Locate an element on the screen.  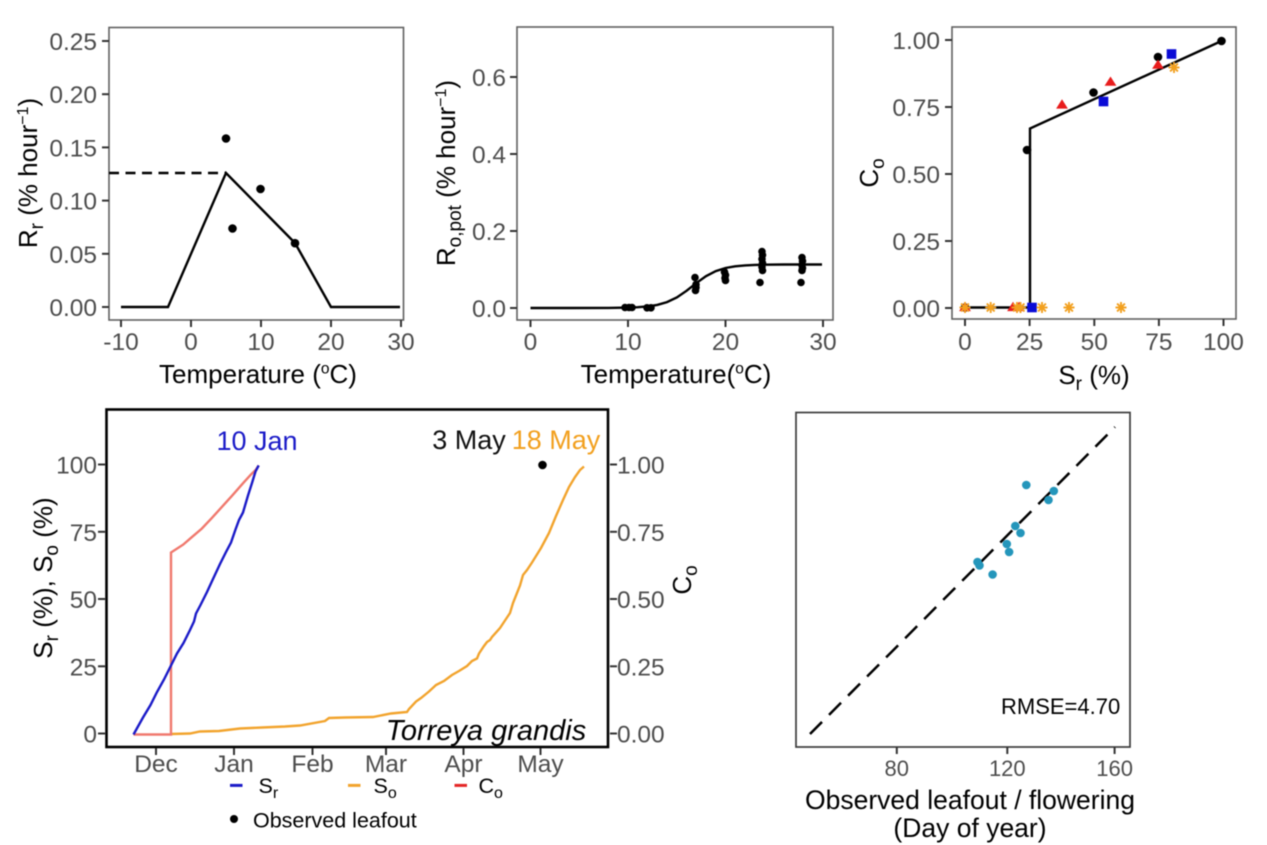
svg-text: Sr (%), So (%) is located at coordinates (45, 577).